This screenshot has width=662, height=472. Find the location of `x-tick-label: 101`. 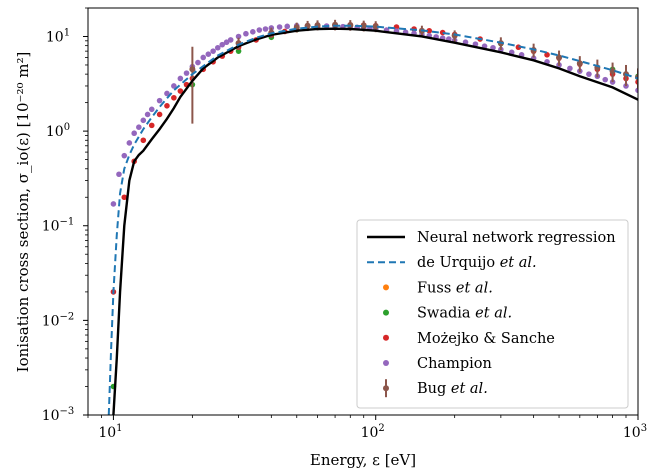

x-tick-label: 101 is located at coordinates (110, 432).